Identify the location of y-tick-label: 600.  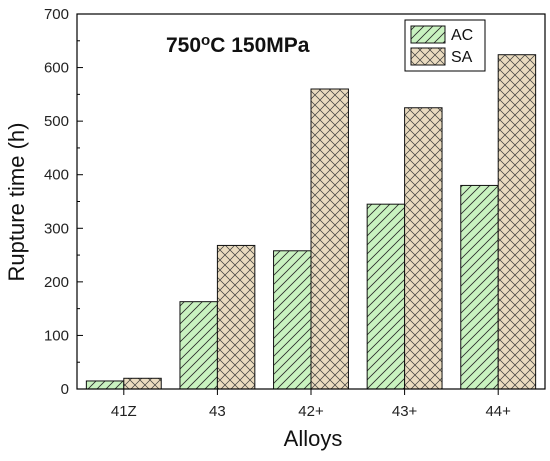
(56, 68).